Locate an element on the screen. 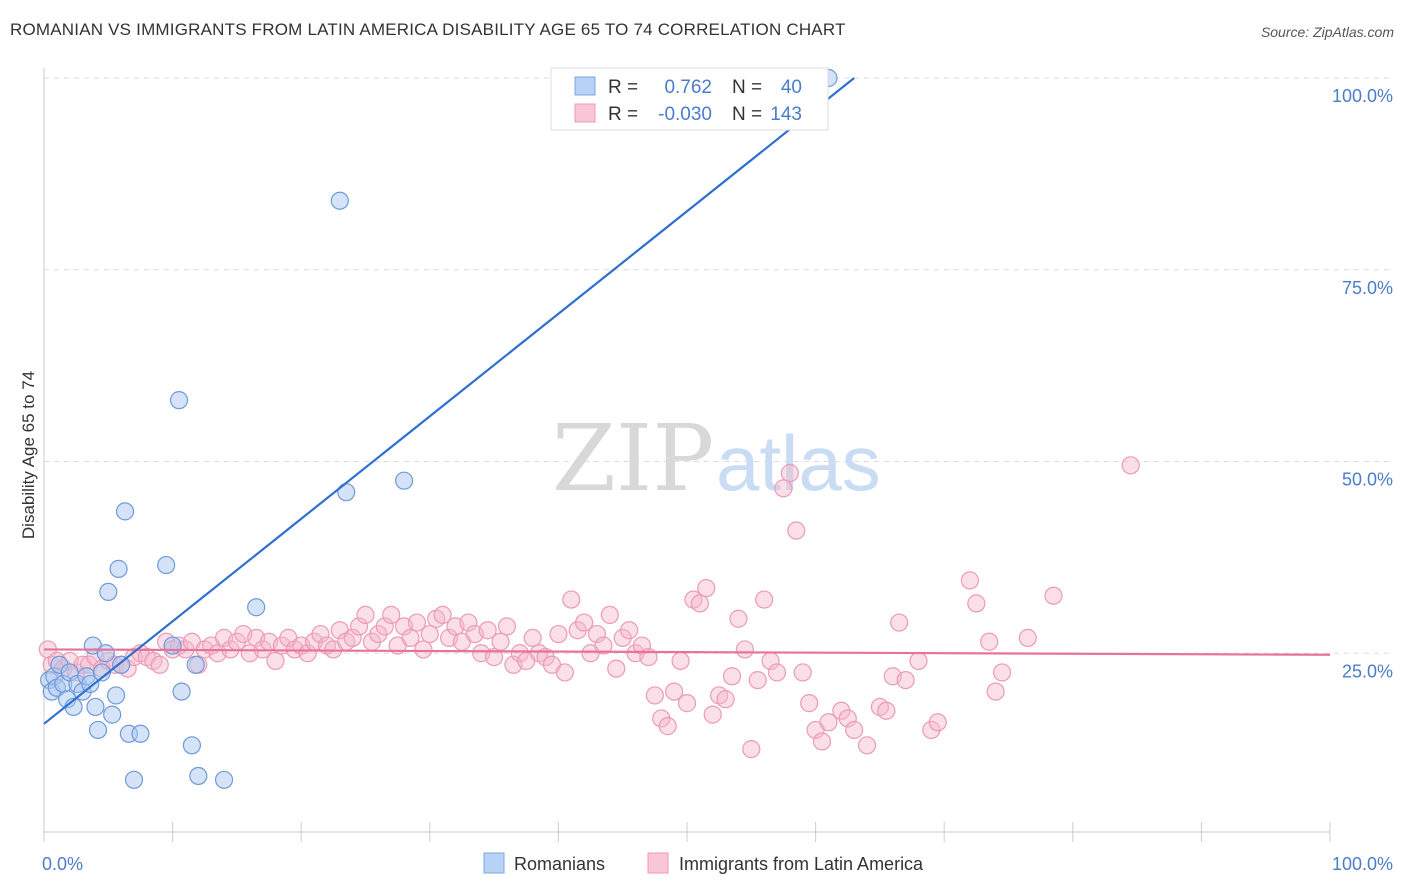  legend-immigrants-swatch is located at coordinates (658, 863).